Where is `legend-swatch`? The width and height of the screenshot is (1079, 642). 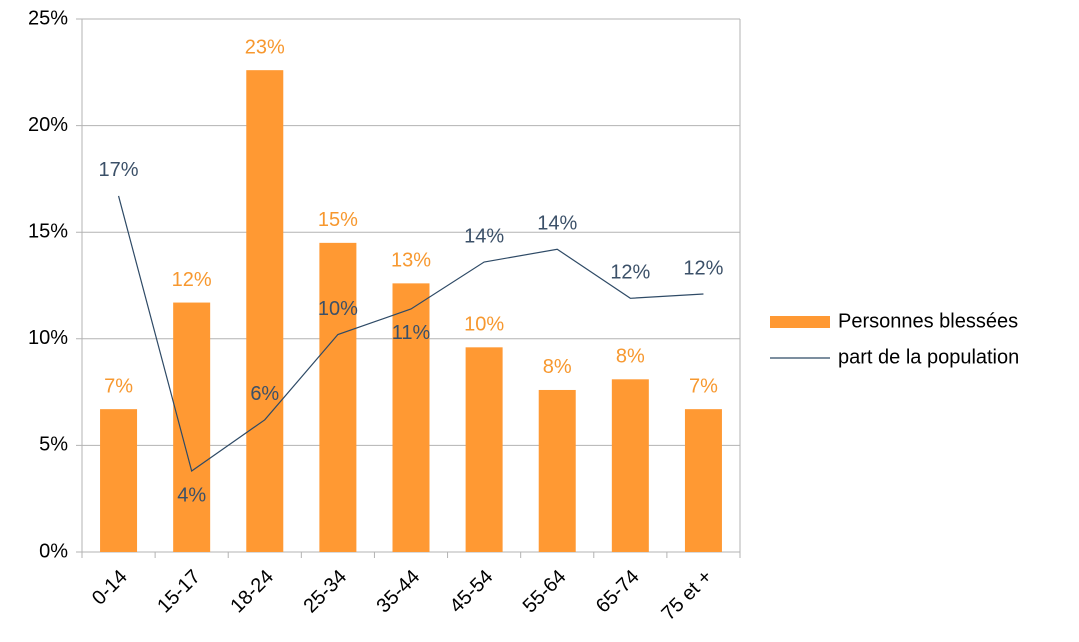 legend-swatch is located at coordinates (800, 322).